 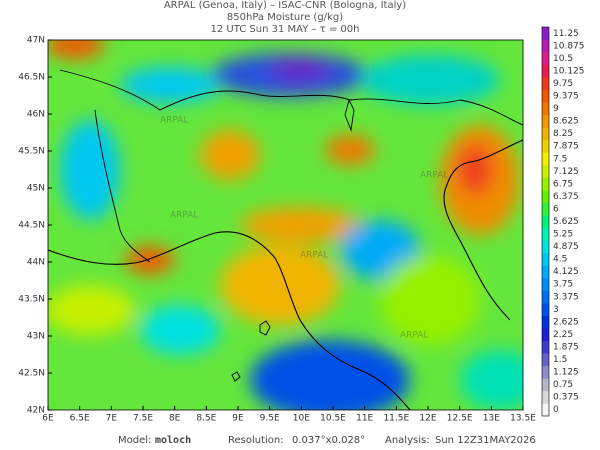 What do you see at coordinates (563, 335) in the screenshot?
I see `colorbar-label: 2.25` at bounding box center [563, 335].